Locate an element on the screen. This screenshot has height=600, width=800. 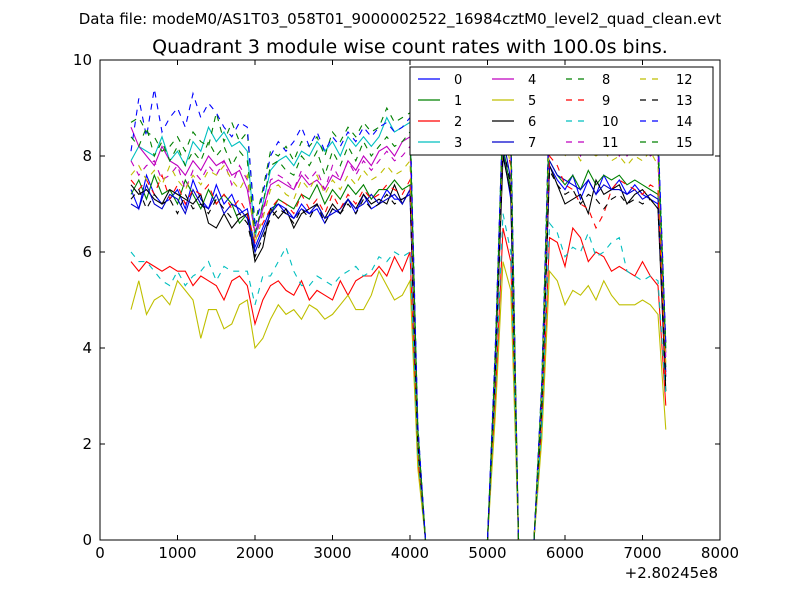
legend-label: 5 is located at coordinates (532, 101).